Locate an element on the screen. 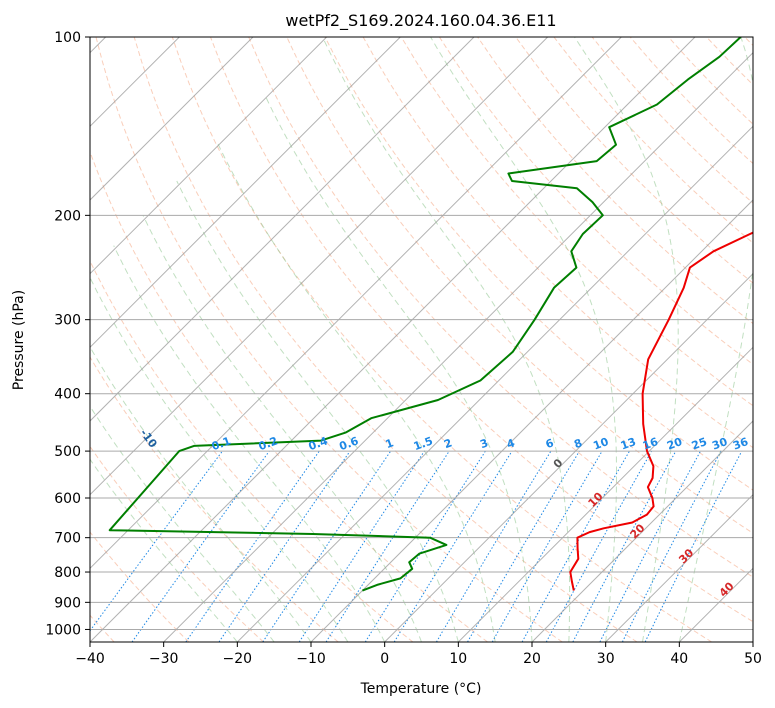  temperature-line is located at coordinates (661, 411).